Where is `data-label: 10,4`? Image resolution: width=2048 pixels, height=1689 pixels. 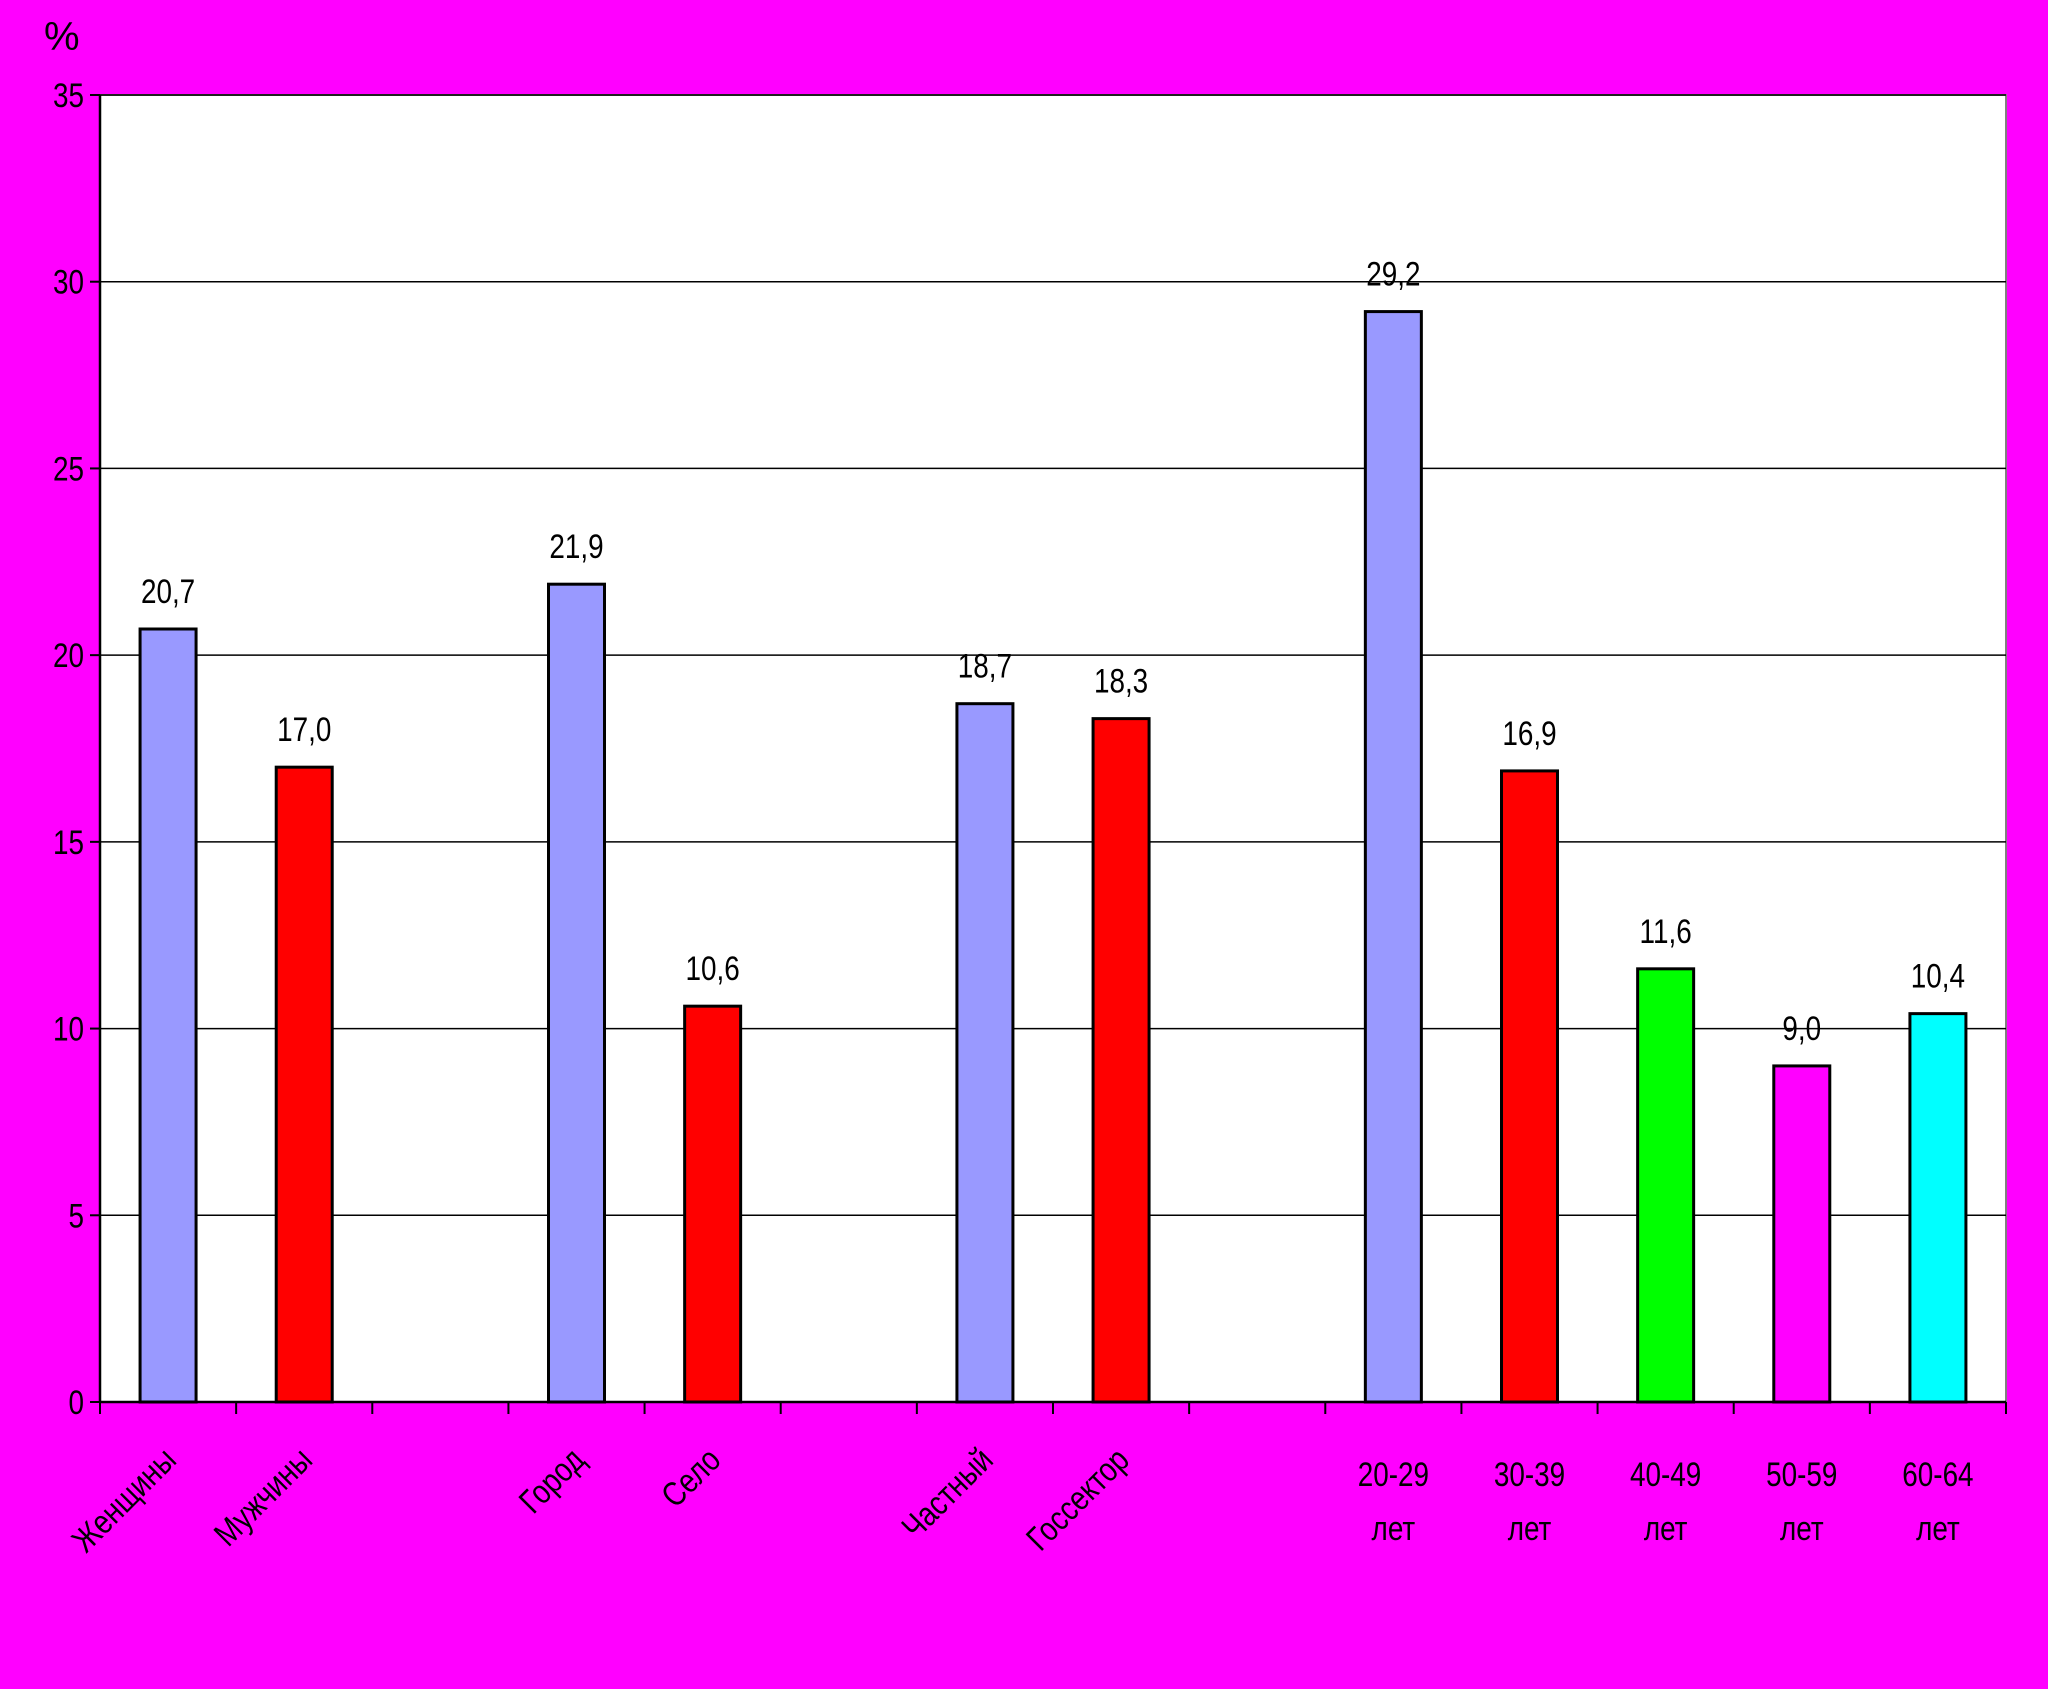
data-label: 10,4 is located at coordinates (1938, 976).